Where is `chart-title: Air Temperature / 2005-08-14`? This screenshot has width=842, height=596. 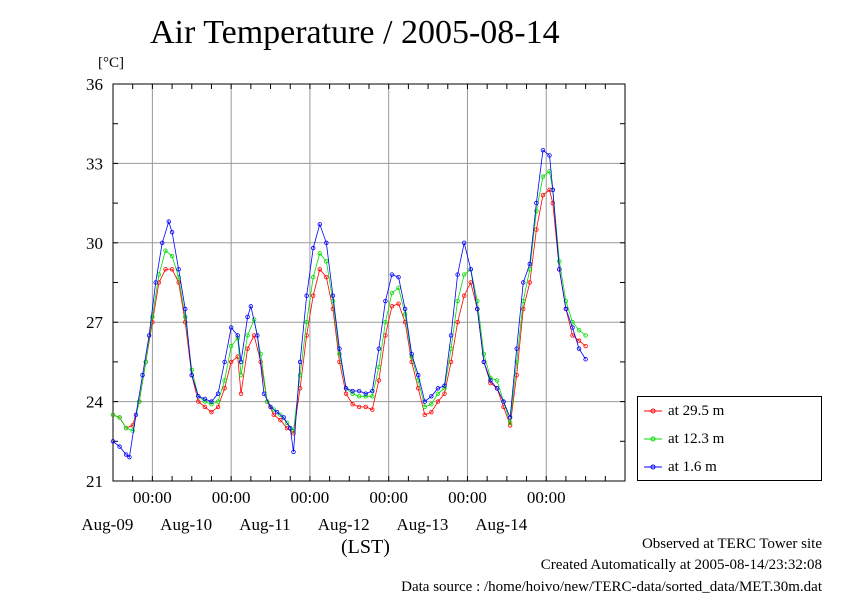
chart-title: Air Temperature / 2005-08-14 is located at coordinates (355, 32).